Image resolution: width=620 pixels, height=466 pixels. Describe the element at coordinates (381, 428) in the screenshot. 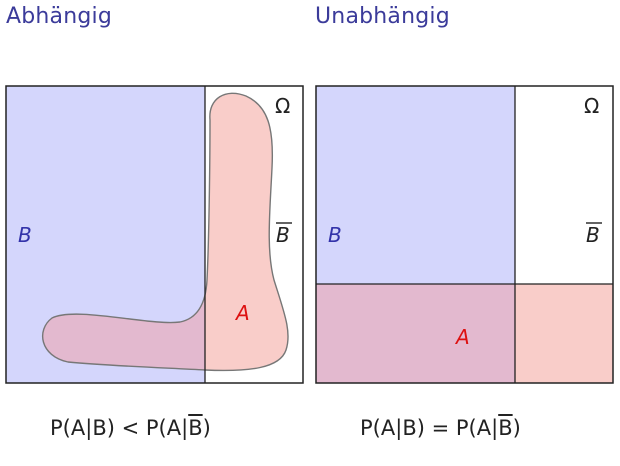

I see `formula-right-lhs-prefix: P(A|` at that location.